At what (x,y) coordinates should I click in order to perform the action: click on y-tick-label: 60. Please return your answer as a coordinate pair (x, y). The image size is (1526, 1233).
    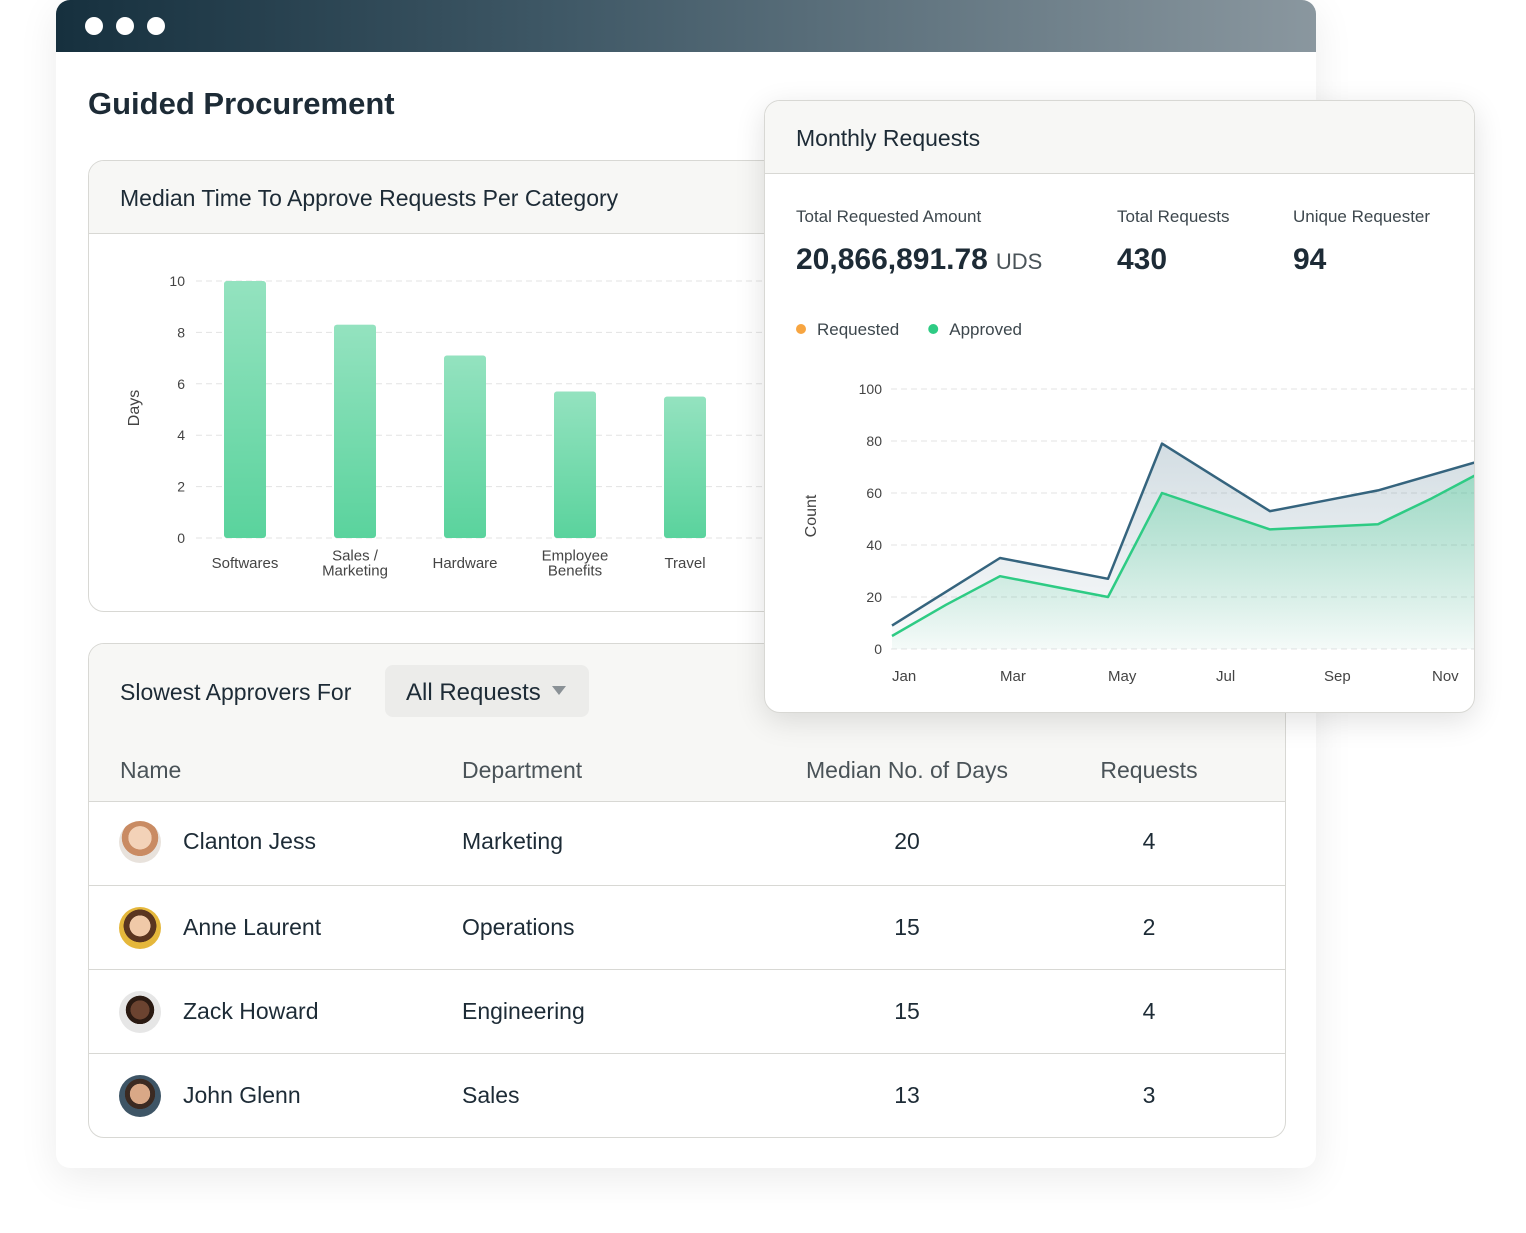
    Looking at the image, I should click on (874, 493).